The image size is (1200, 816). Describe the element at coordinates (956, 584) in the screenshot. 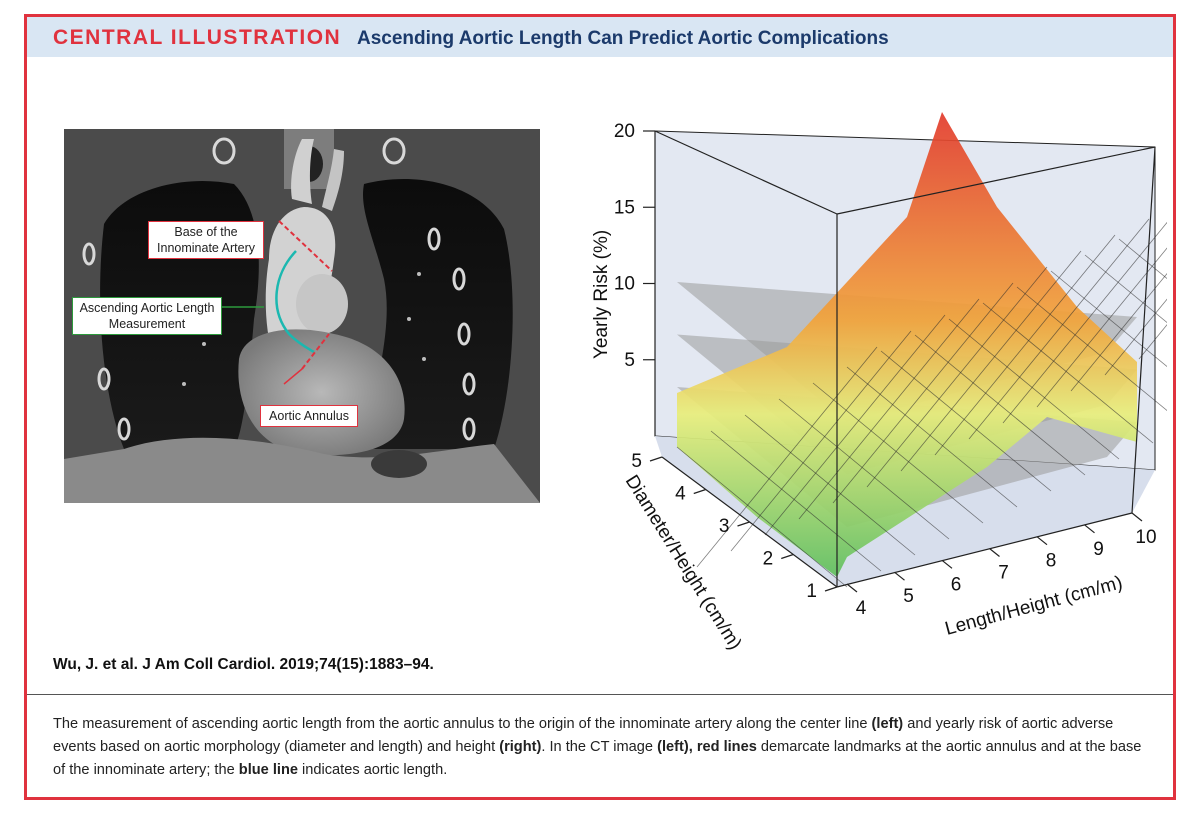

I see `x-tick-label: 6` at that location.